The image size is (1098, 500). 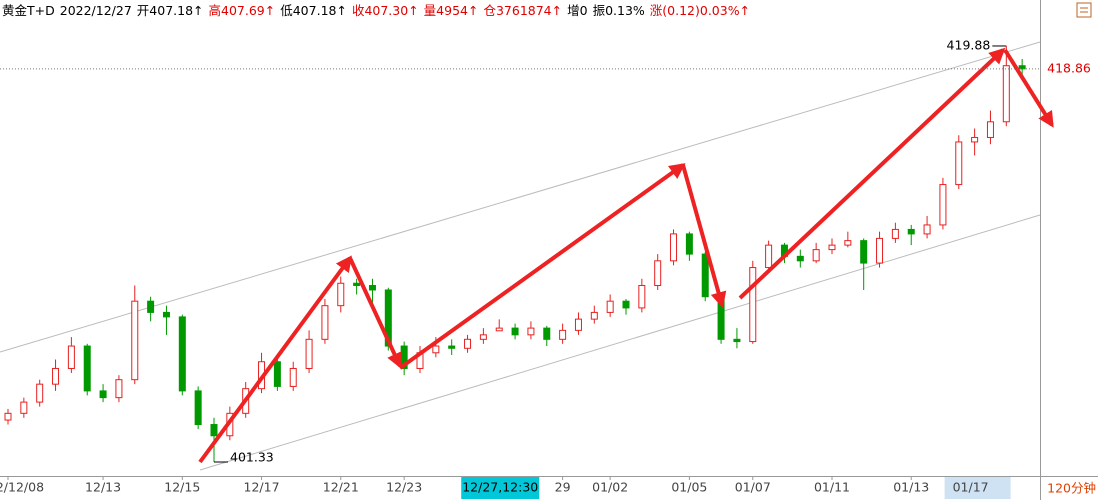 What do you see at coordinates (911, 487) in the screenshot?
I see `x-tick-label: 01/13` at bounding box center [911, 487].